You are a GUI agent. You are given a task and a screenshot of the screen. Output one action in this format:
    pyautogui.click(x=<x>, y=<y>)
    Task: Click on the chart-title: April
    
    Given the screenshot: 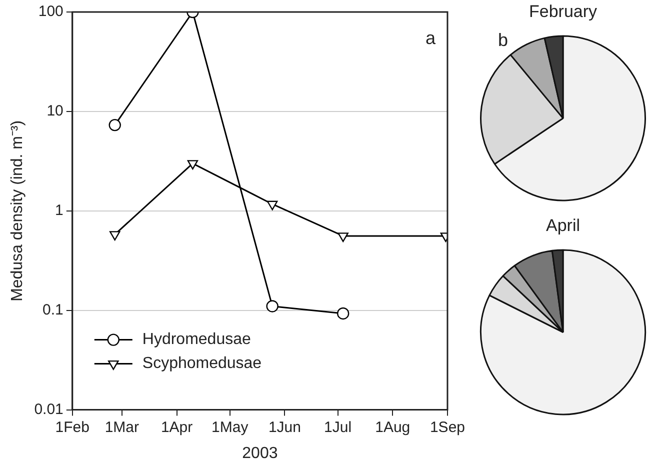 What is the action you would take?
    pyautogui.click(x=563, y=225)
    